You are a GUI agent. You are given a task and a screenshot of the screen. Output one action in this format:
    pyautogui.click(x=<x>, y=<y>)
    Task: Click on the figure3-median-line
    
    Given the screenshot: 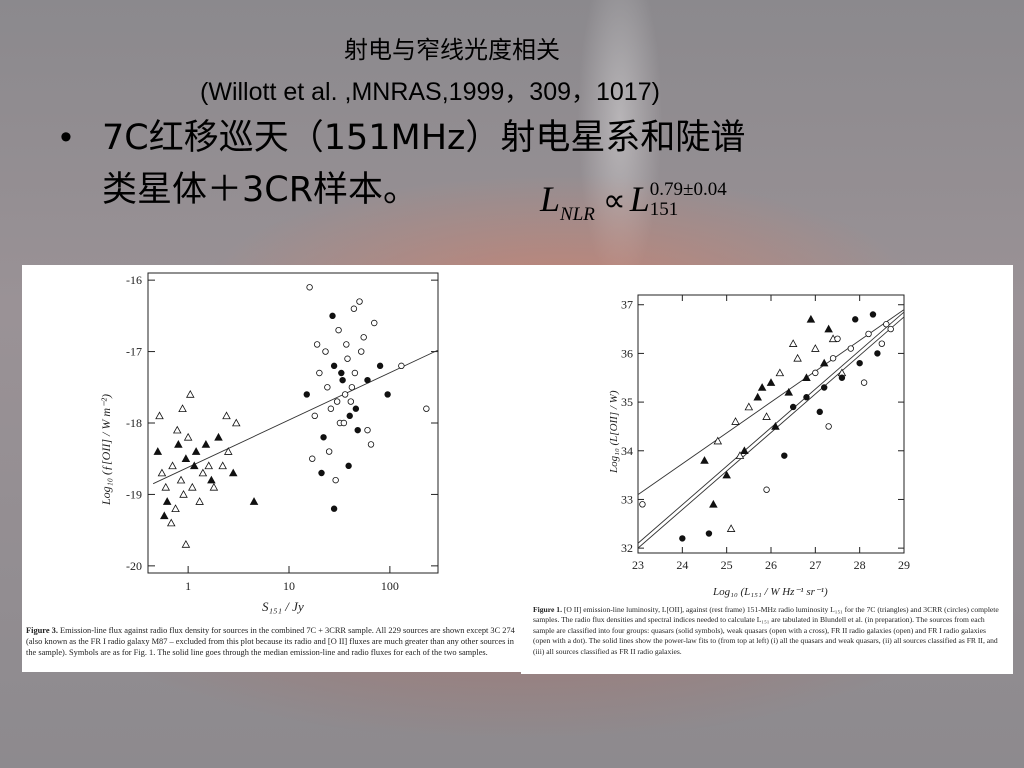 What is the action you would take?
    pyautogui.click(x=295, y=417)
    